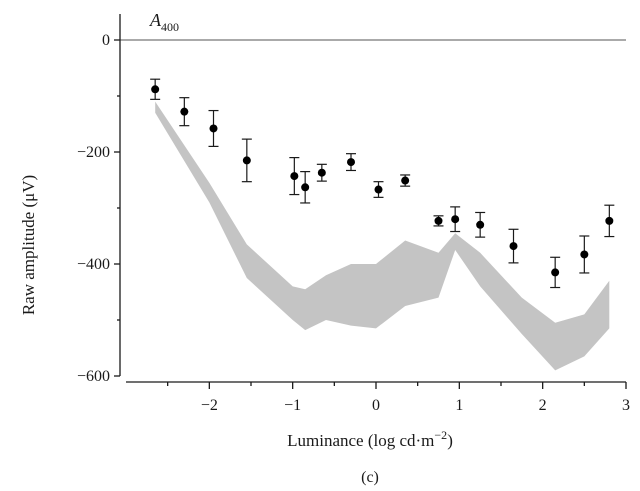 Image resolution: width=640 pixels, height=491 pixels. I want to click on x-tick-label: 1, so click(459, 405).